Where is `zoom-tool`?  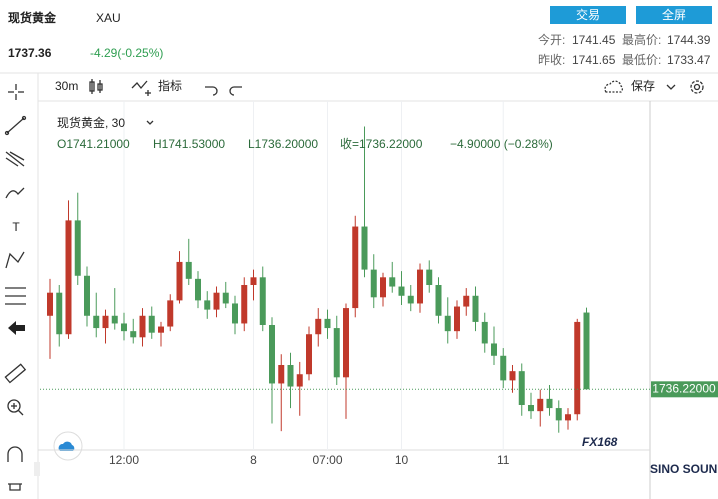
zoom-tool is located at coordinates (15, 407).